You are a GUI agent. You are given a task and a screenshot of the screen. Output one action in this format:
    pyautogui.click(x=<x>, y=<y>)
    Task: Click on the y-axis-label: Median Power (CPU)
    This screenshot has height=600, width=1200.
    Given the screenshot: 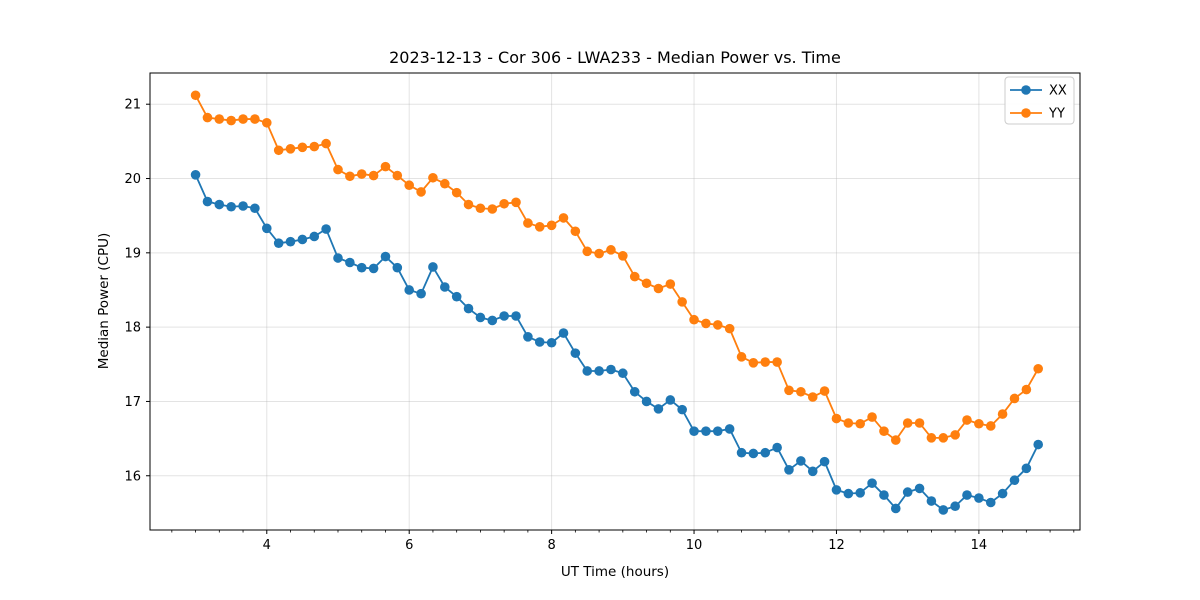 What is the action you would take?
    pyautogui.click(x=104, y=301)
    